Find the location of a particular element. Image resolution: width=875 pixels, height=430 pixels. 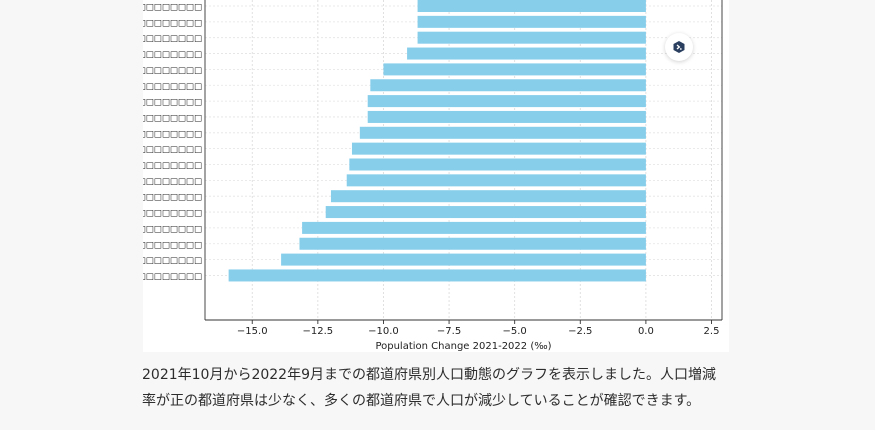

chart-expand-button is located at coordinates (679, 47).